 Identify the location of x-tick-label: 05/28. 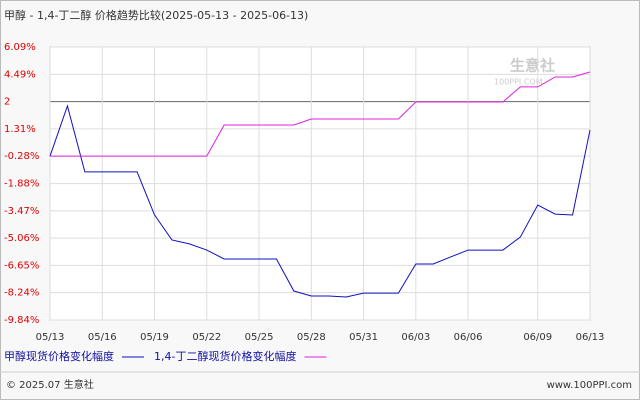
(311, 337).